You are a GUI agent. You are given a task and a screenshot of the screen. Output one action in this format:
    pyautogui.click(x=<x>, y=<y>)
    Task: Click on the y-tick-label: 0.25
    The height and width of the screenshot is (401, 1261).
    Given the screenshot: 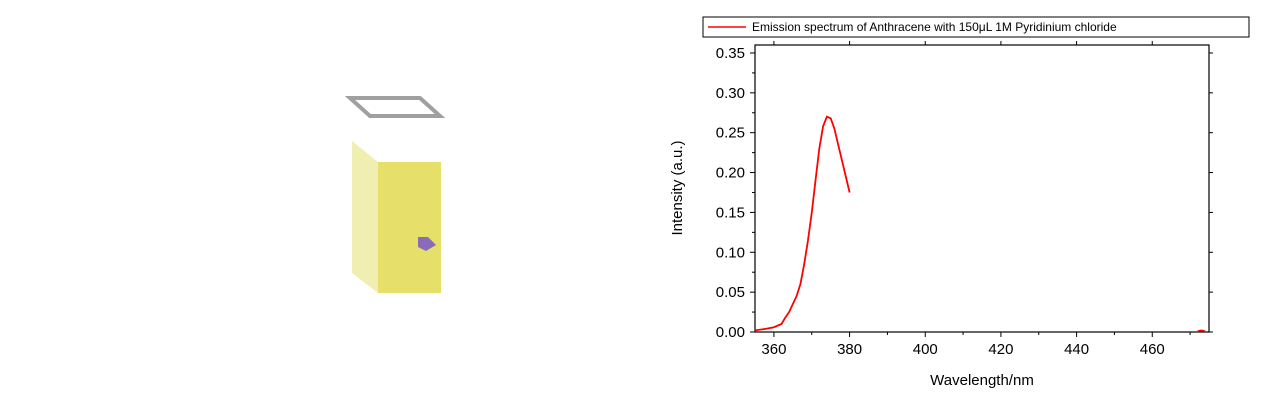 What is the action you would take?
    pyautogui.click(x=730, y=133)
    